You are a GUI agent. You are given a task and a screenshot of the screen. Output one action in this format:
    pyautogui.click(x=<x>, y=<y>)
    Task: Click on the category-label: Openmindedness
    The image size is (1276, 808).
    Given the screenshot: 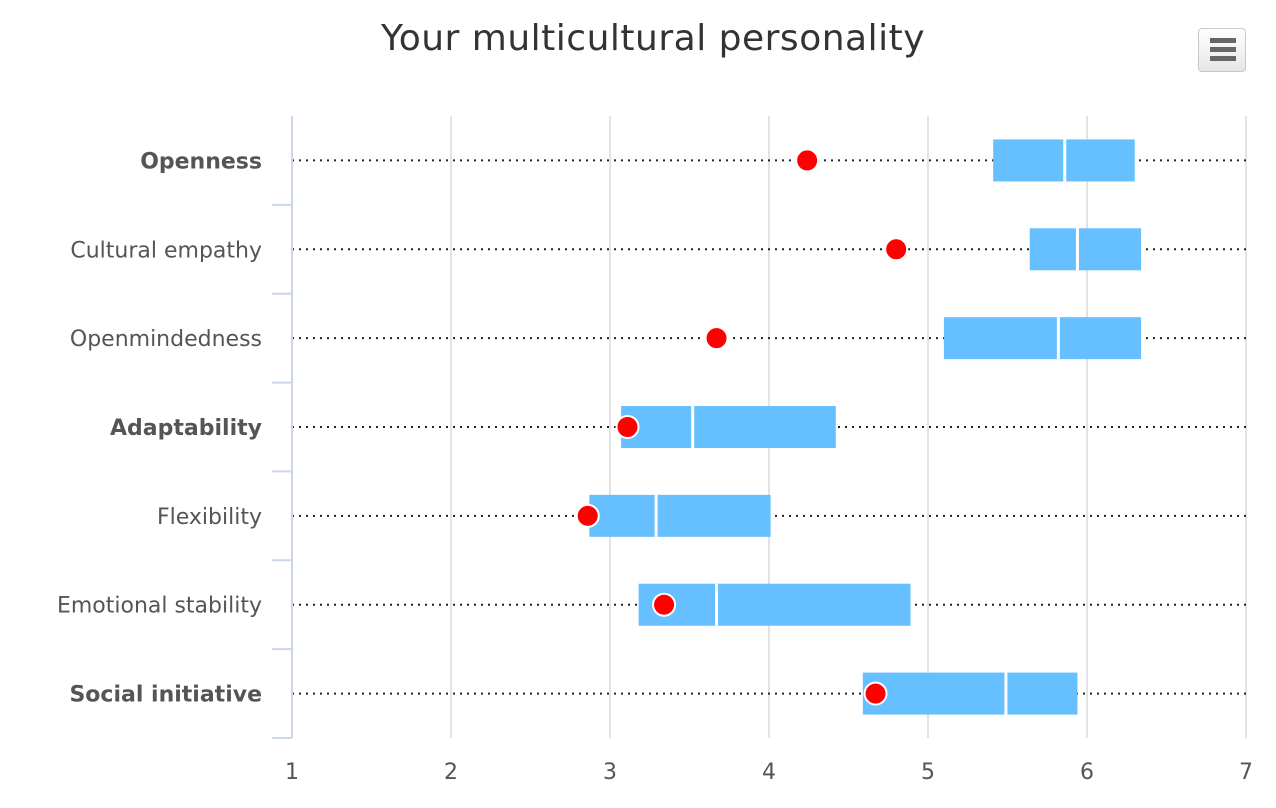 What is the action you would take?
    pyautogui.click(x=166, y=339)
    